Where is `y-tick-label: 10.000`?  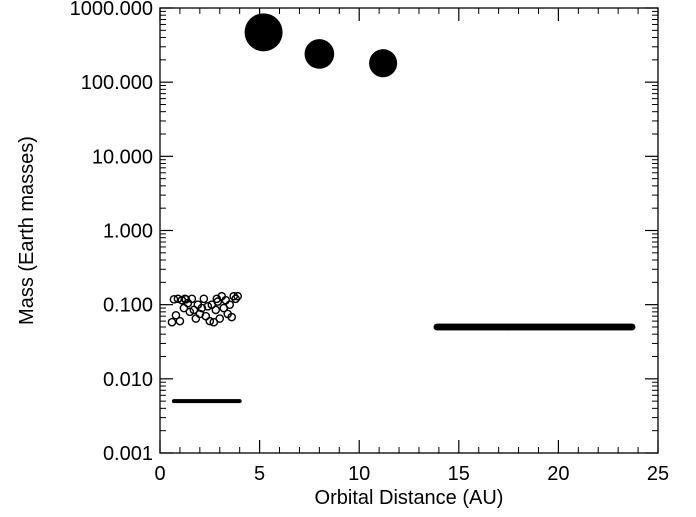 y-tick-label: 10.000 is located at coordinates (122, 157).